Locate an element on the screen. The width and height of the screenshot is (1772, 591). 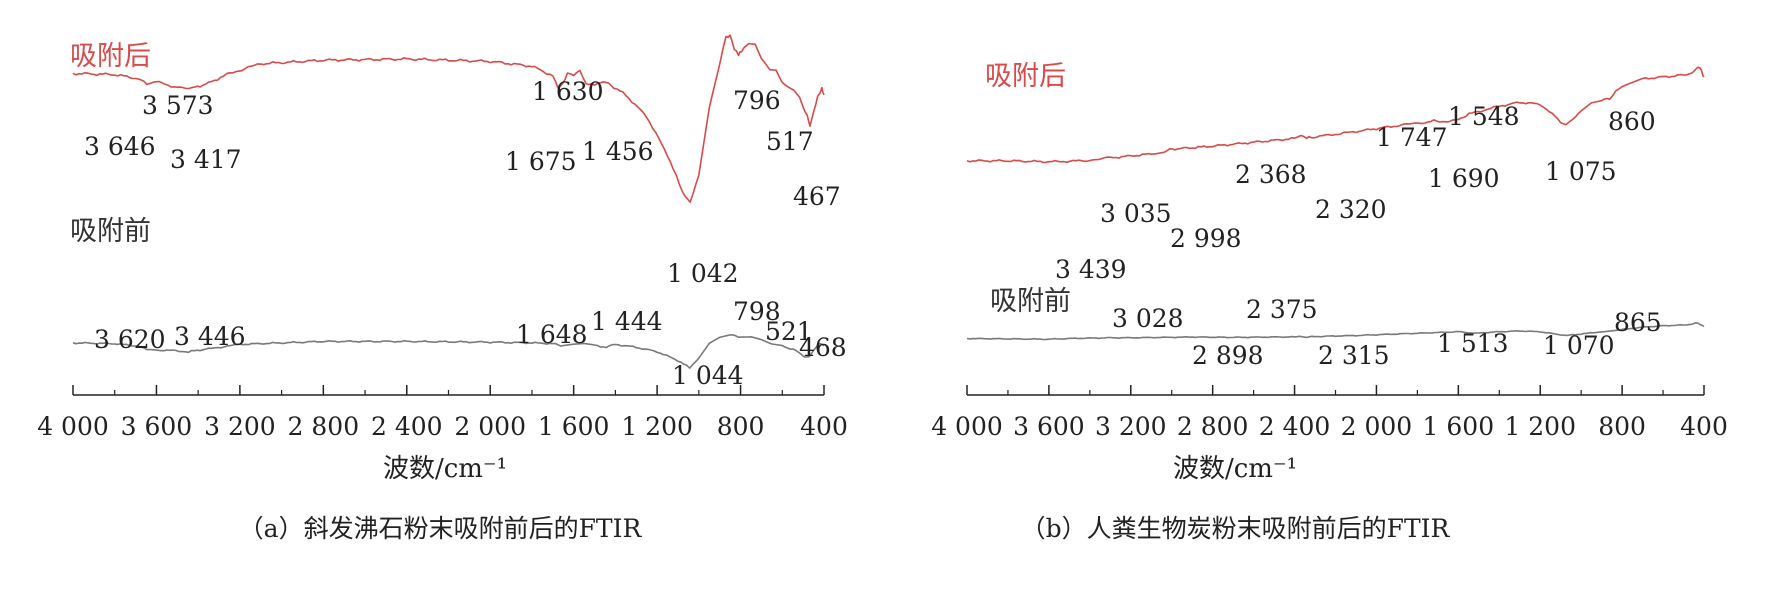
peak-label: 2 320 is located at coordinates (1351, 209).